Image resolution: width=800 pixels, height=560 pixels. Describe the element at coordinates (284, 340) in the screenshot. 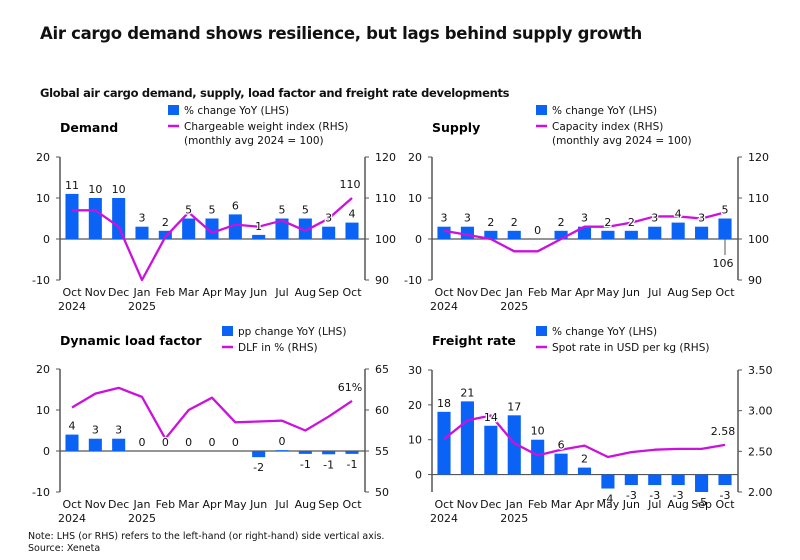

I see `legend: pp change YoY (LHS) DLF in % (RHS)` at that location.